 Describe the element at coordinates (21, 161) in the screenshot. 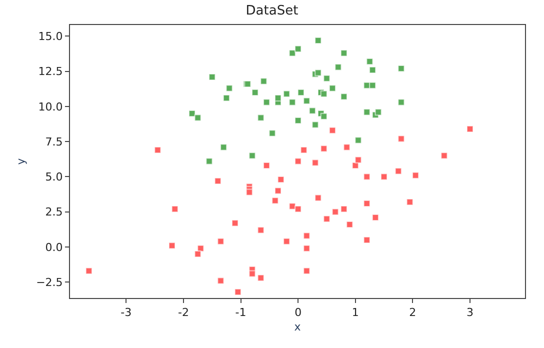

I see `y-axis-title: y` at that location.